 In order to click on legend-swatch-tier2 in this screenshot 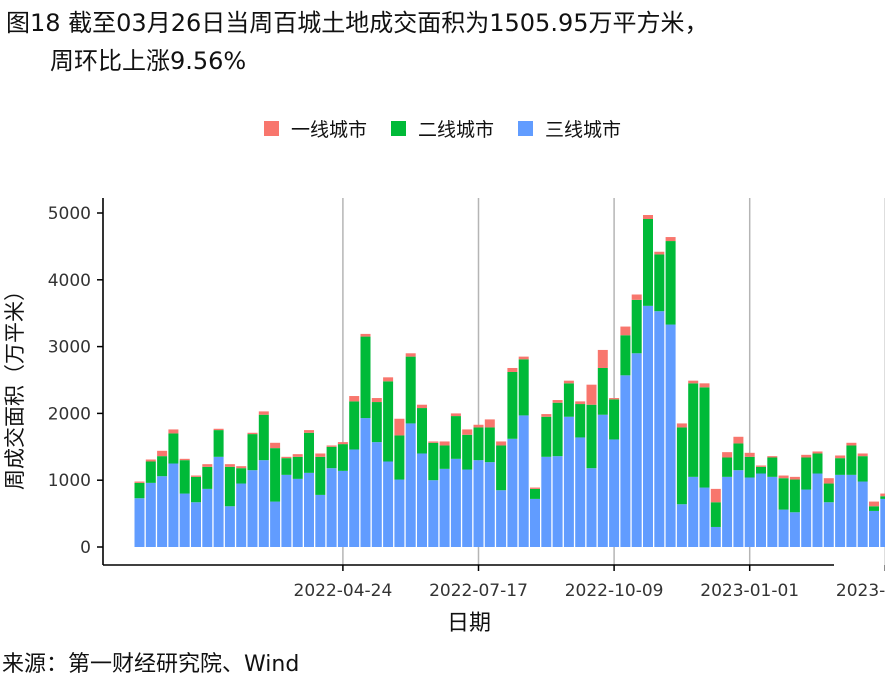, I will do `click(398, 128)`.